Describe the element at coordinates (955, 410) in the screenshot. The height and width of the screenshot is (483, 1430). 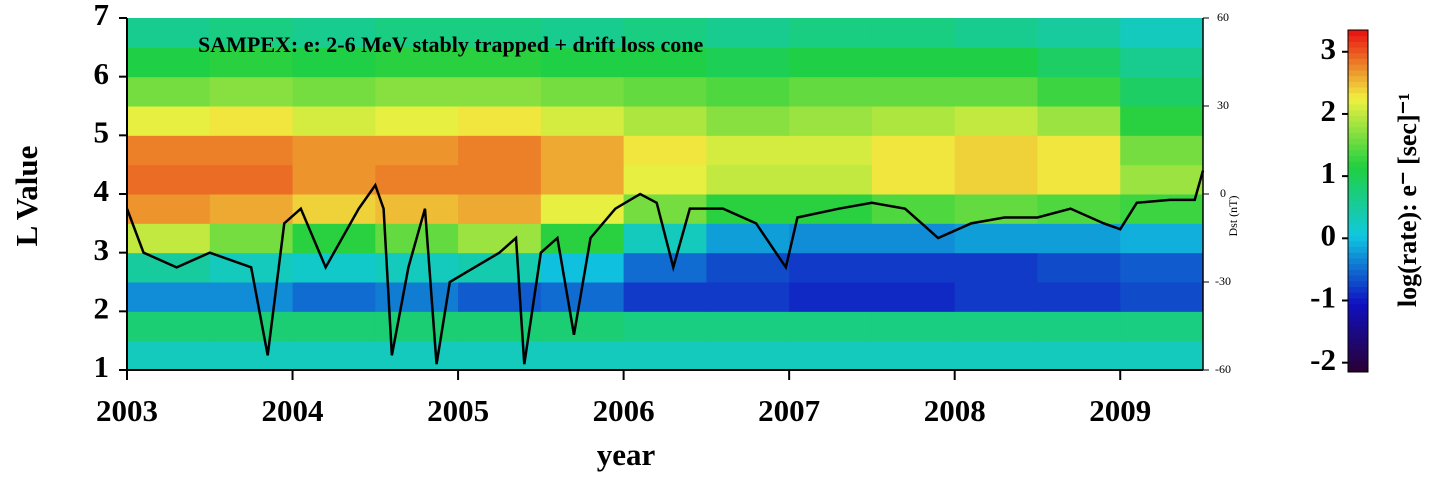
I see `x-tick-label: 2008` at that location.